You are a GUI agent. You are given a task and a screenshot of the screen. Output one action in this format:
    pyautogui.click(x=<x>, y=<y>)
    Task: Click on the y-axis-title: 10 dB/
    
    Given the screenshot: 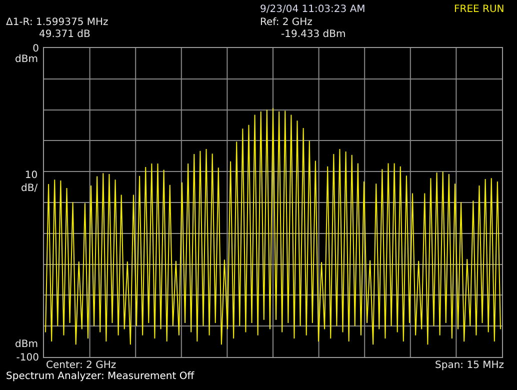 What is the action you would take?
    pyautogui.click(x=29, y=182)
    